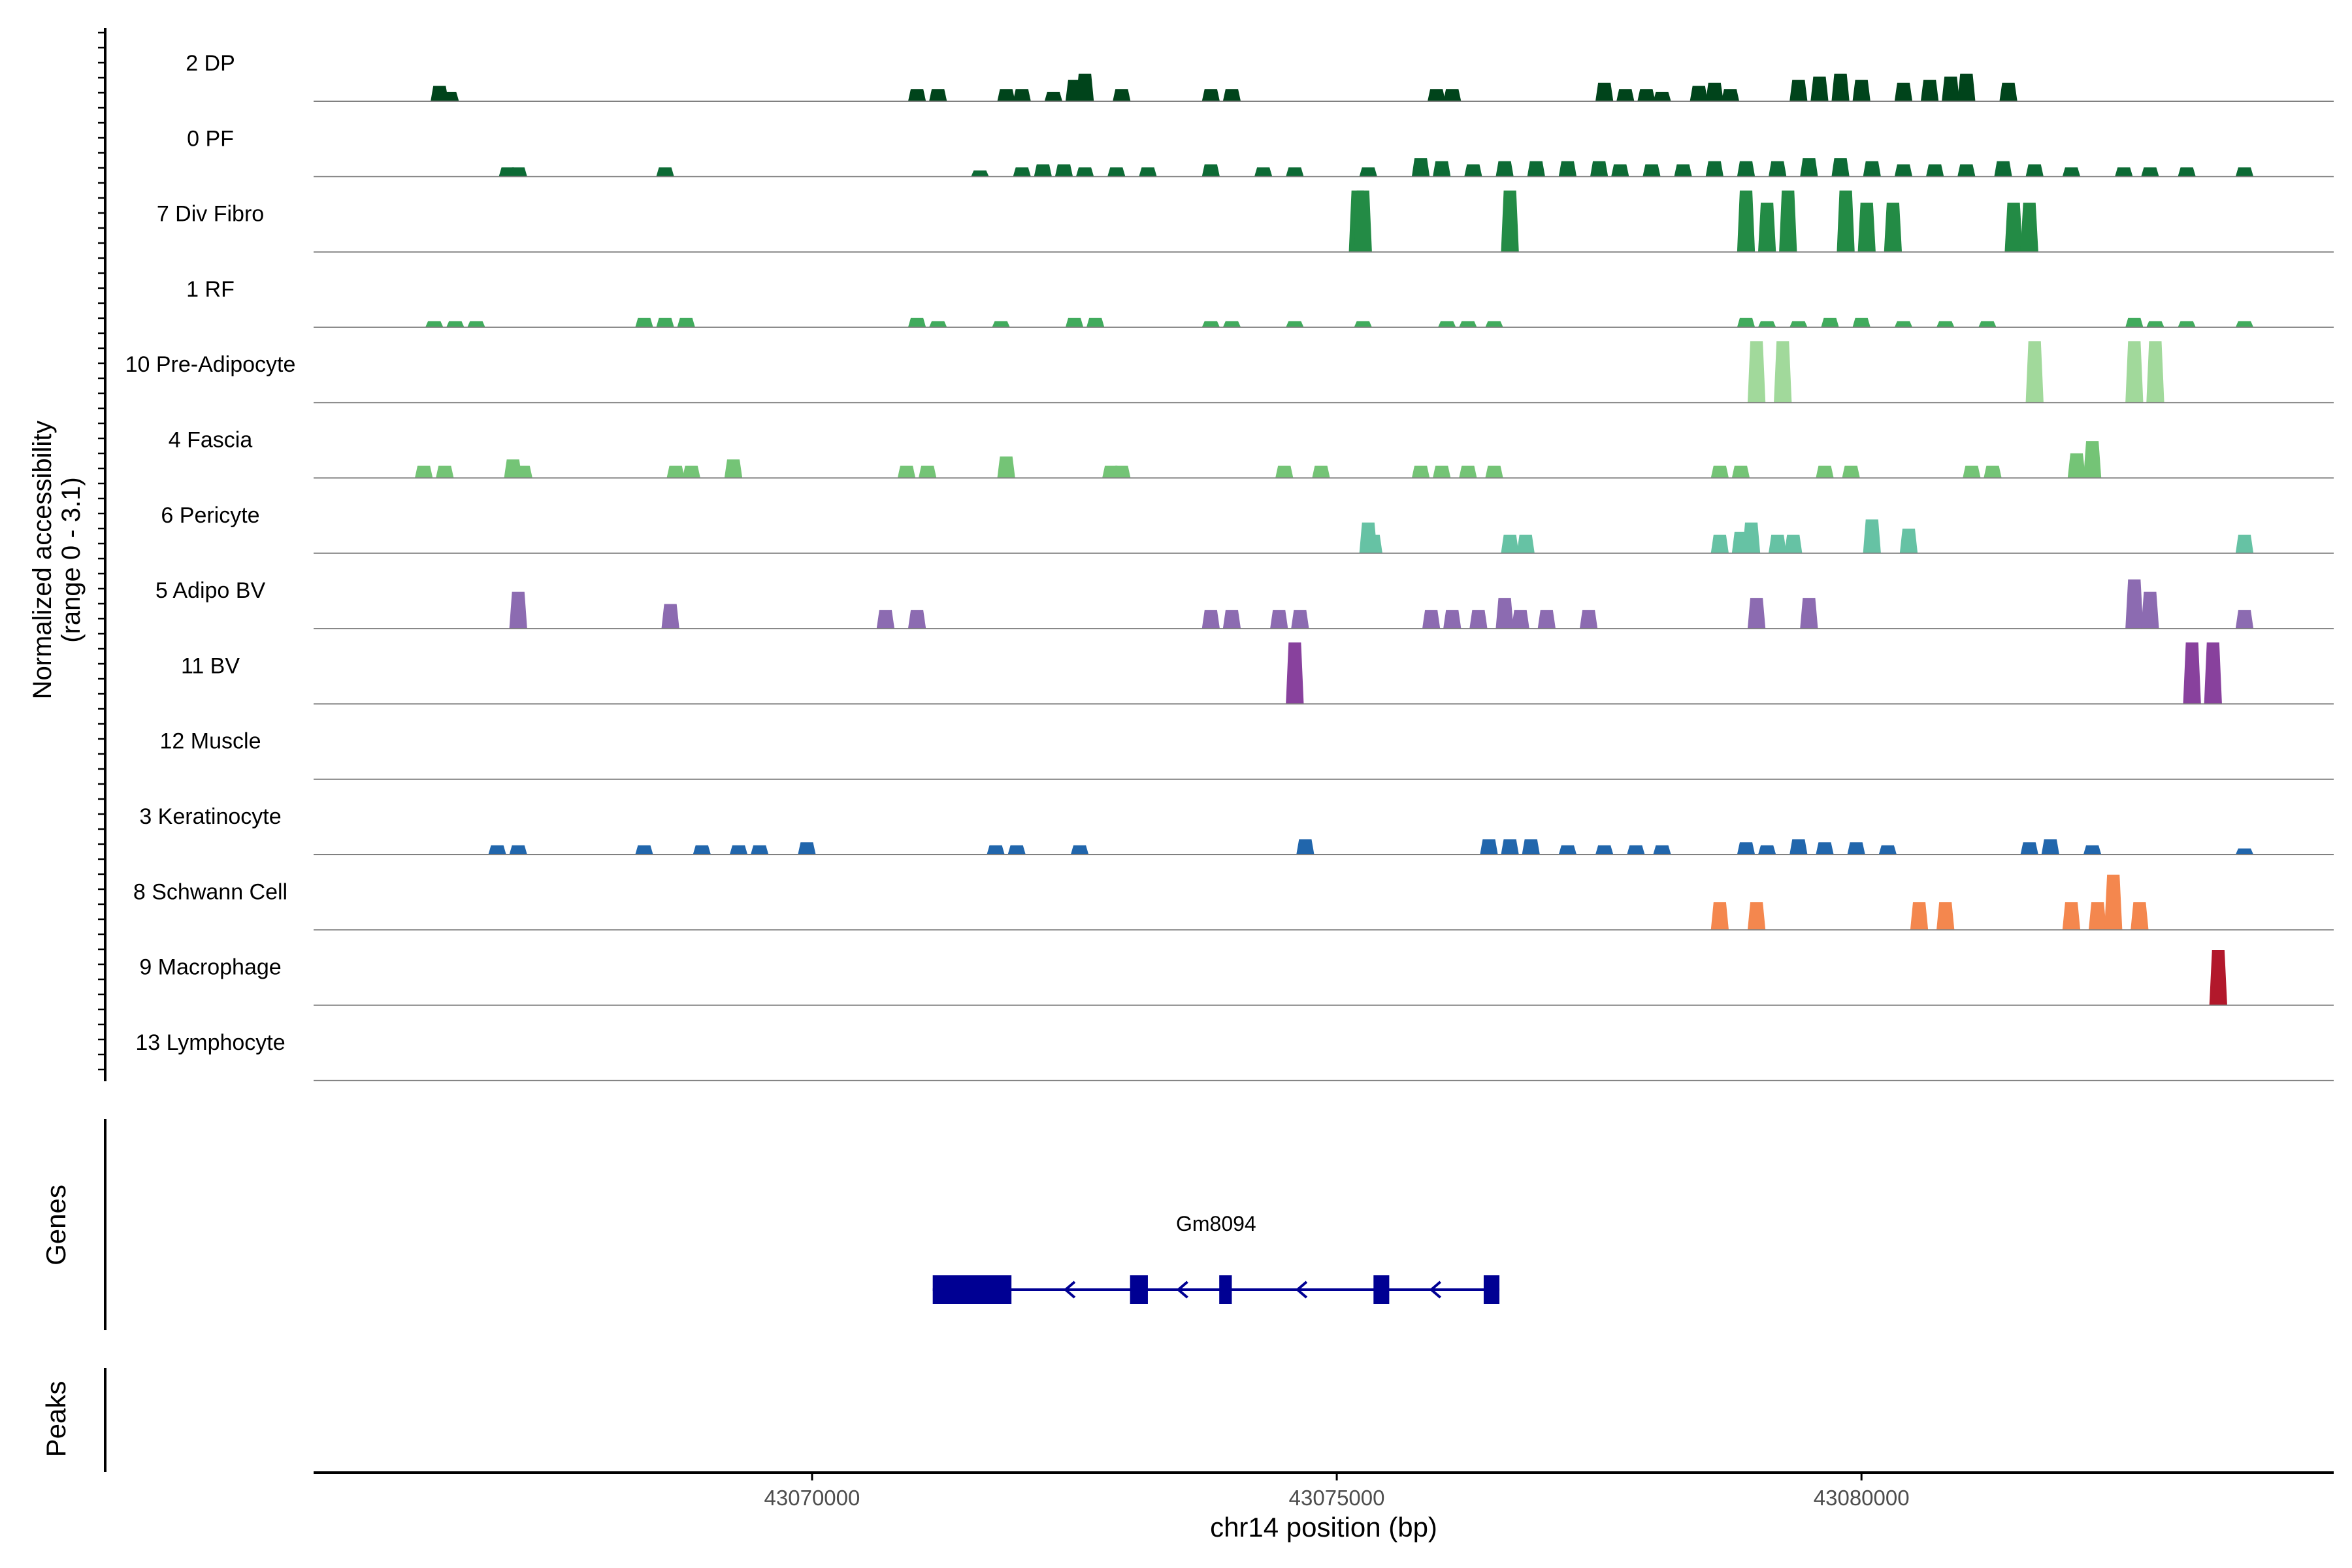 The width and height of the screenshot is (2352, 1568). Describe the element at coordinates (210, 1042) in the screenshot. I see `track-label-13-lymphocyte: 13 Lymphocyte` at that location.